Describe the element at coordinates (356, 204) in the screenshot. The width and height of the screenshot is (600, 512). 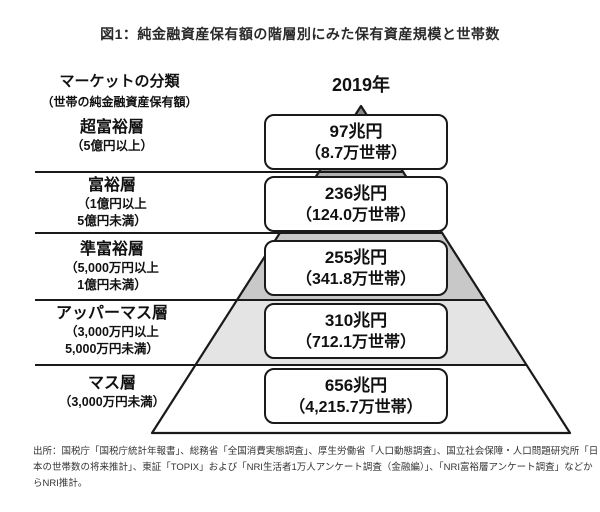
I see `value-box-wealthy: 236兆円 （124.0万世帯）` at that location.